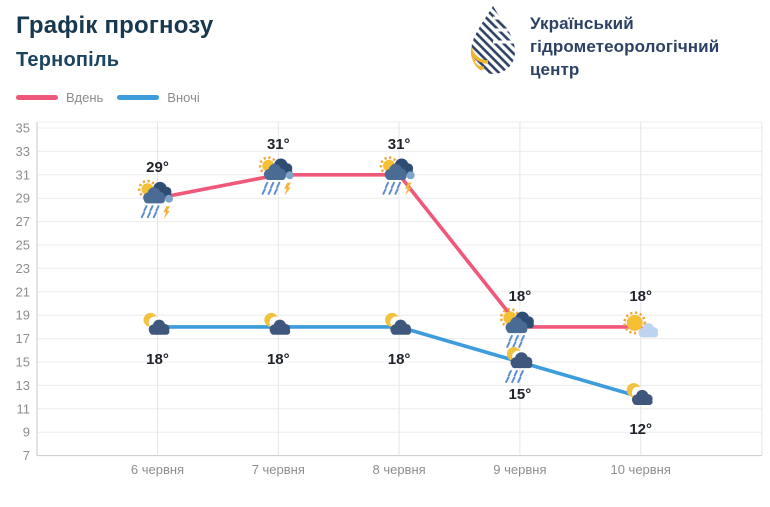 This screenshot has width=770, height=507. Describe the element at coordinates (640, 469) in the screenshot. I see `x-axis-tick-label: 10 червня` at that location.